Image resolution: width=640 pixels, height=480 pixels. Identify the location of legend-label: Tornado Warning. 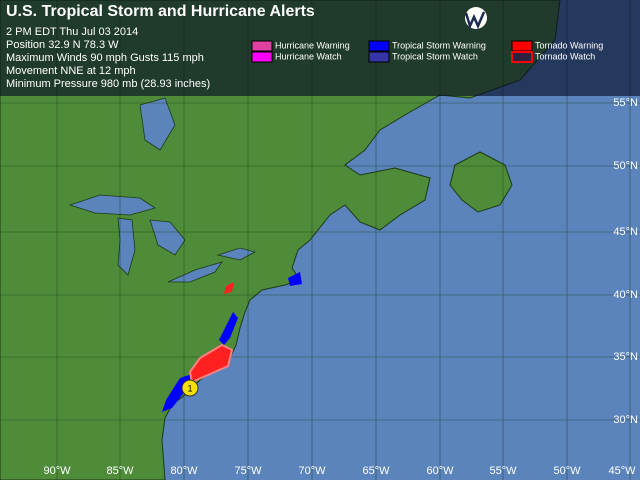
(569, 45).